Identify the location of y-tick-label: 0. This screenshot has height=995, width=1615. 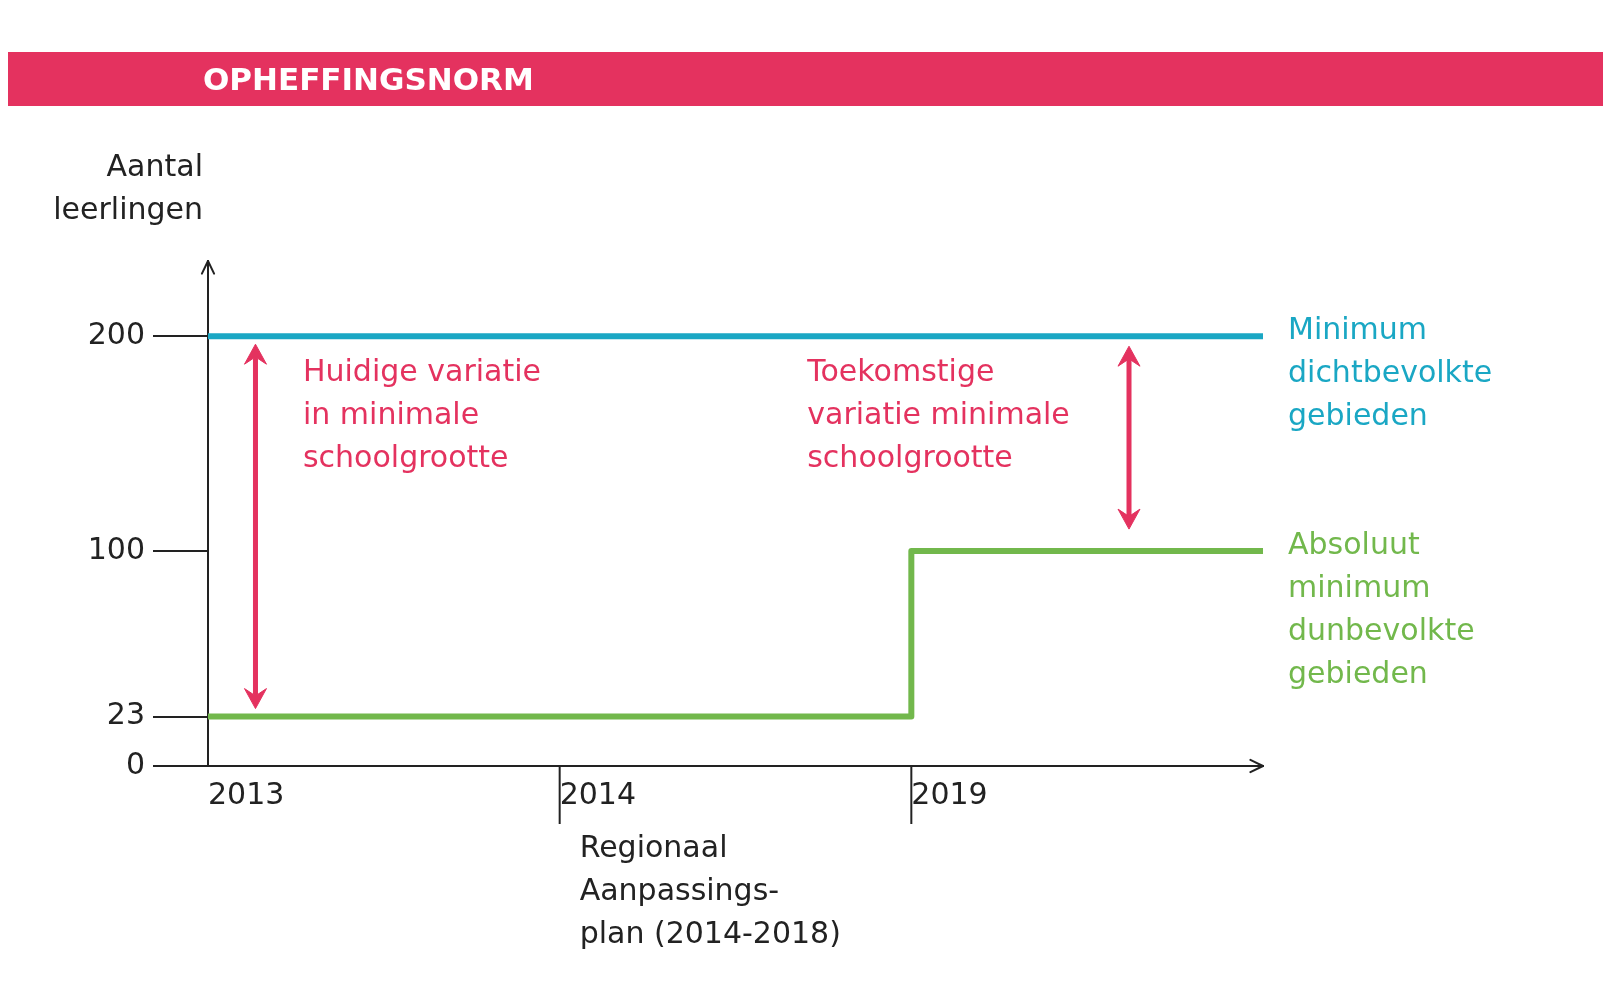
(135, 763).